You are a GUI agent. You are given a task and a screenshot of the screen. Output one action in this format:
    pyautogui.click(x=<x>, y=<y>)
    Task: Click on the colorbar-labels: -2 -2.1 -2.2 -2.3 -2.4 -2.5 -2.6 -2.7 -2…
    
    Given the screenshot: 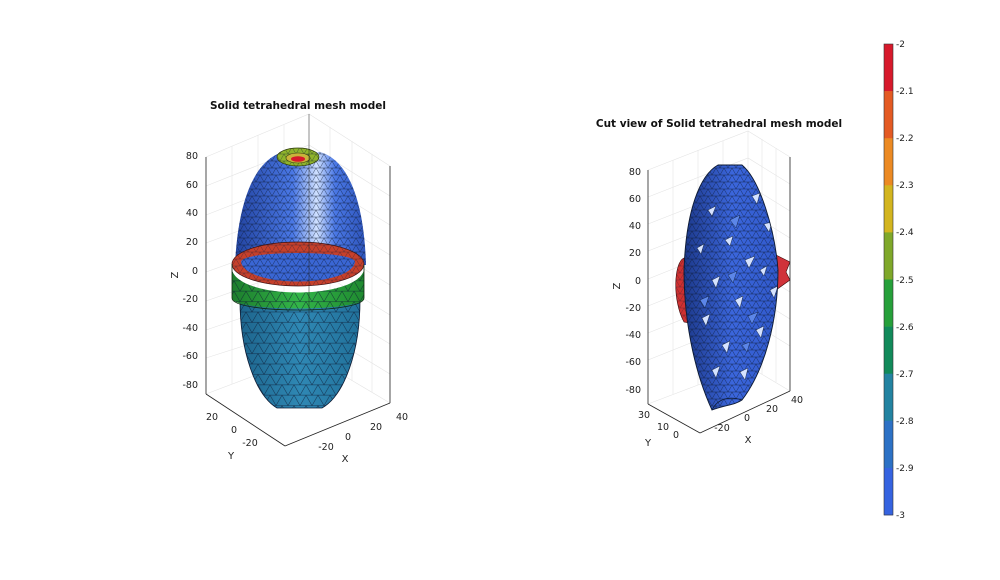 What is the action you would take?
    pyautogui.click(x=905, y=280)
    